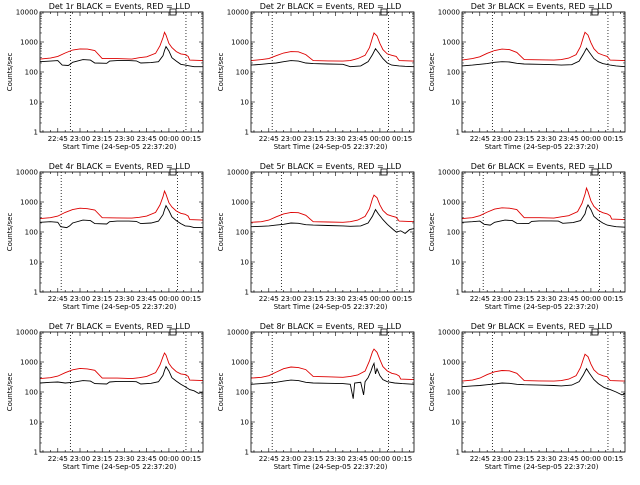  What do you see at coordinates (542, 6) in the screenshot?
I see `chart-title: Det 3r BLACK = Events, RED = LLD` at bounding box center [542, 6].